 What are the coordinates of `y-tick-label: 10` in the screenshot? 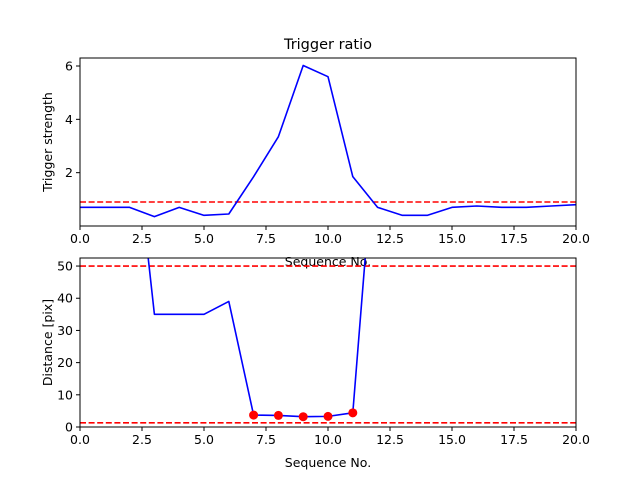 It's located at (65, 394).